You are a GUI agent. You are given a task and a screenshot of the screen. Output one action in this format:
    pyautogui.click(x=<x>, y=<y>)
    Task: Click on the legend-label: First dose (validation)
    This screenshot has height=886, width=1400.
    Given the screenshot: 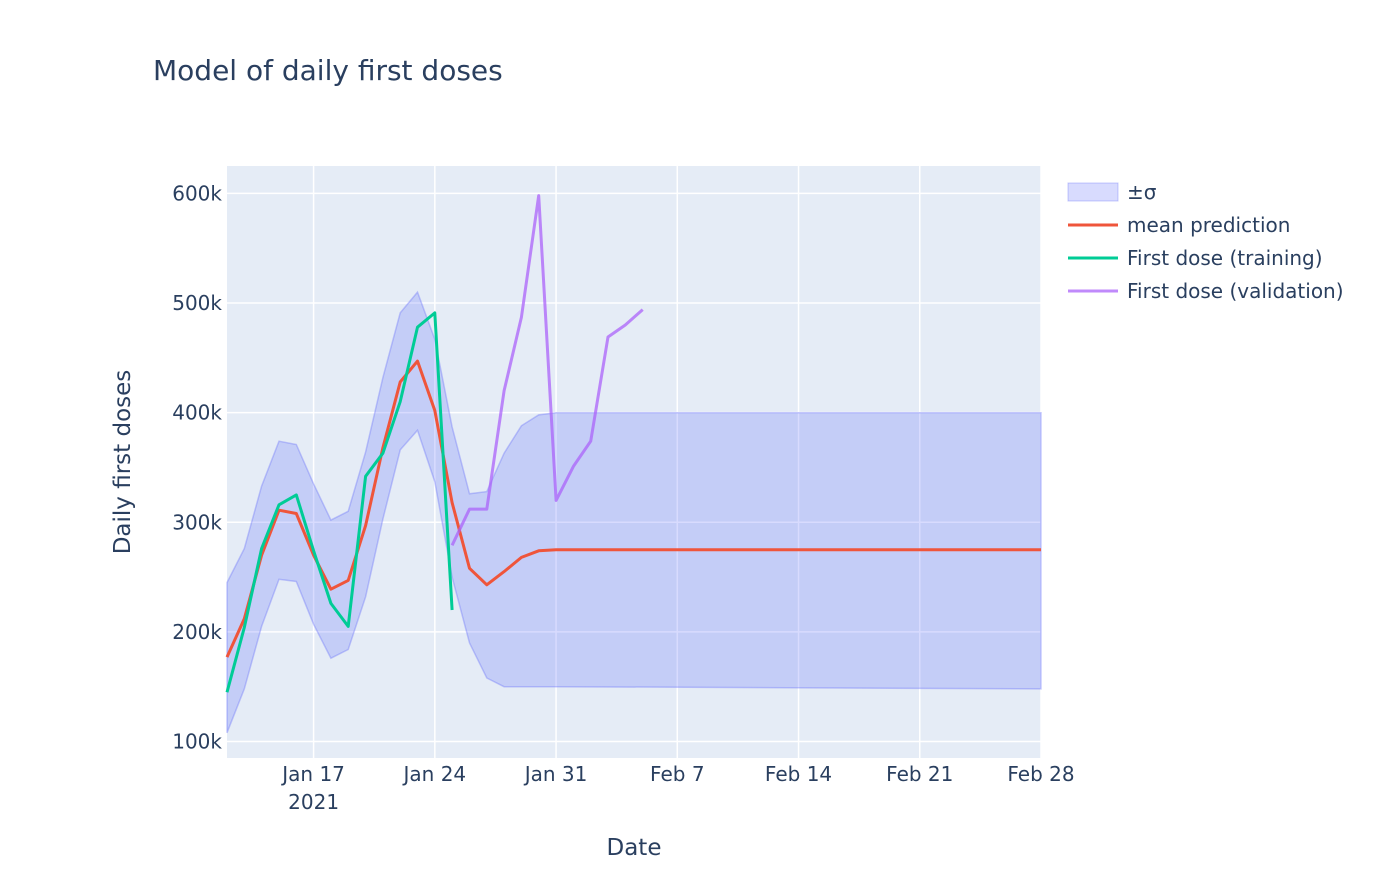 What is the action you would take?
    pyautogui.click(x=1235, y=291)
    